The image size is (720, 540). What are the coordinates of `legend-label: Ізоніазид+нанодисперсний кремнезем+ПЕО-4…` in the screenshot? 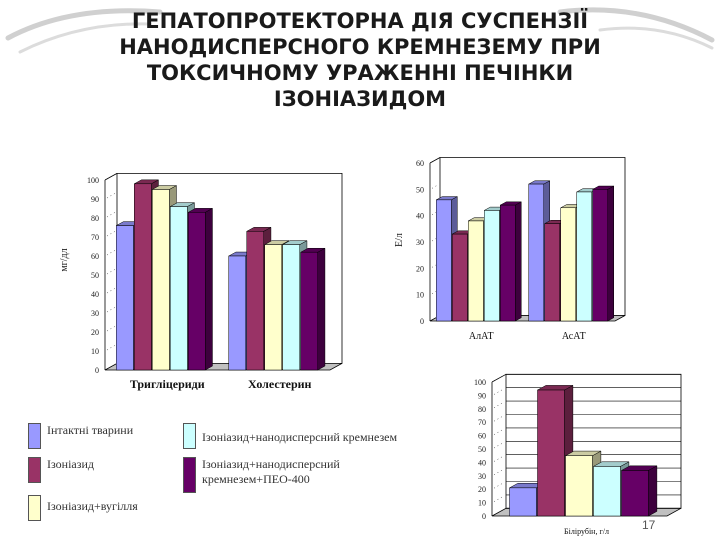 It's located at (271, 471).